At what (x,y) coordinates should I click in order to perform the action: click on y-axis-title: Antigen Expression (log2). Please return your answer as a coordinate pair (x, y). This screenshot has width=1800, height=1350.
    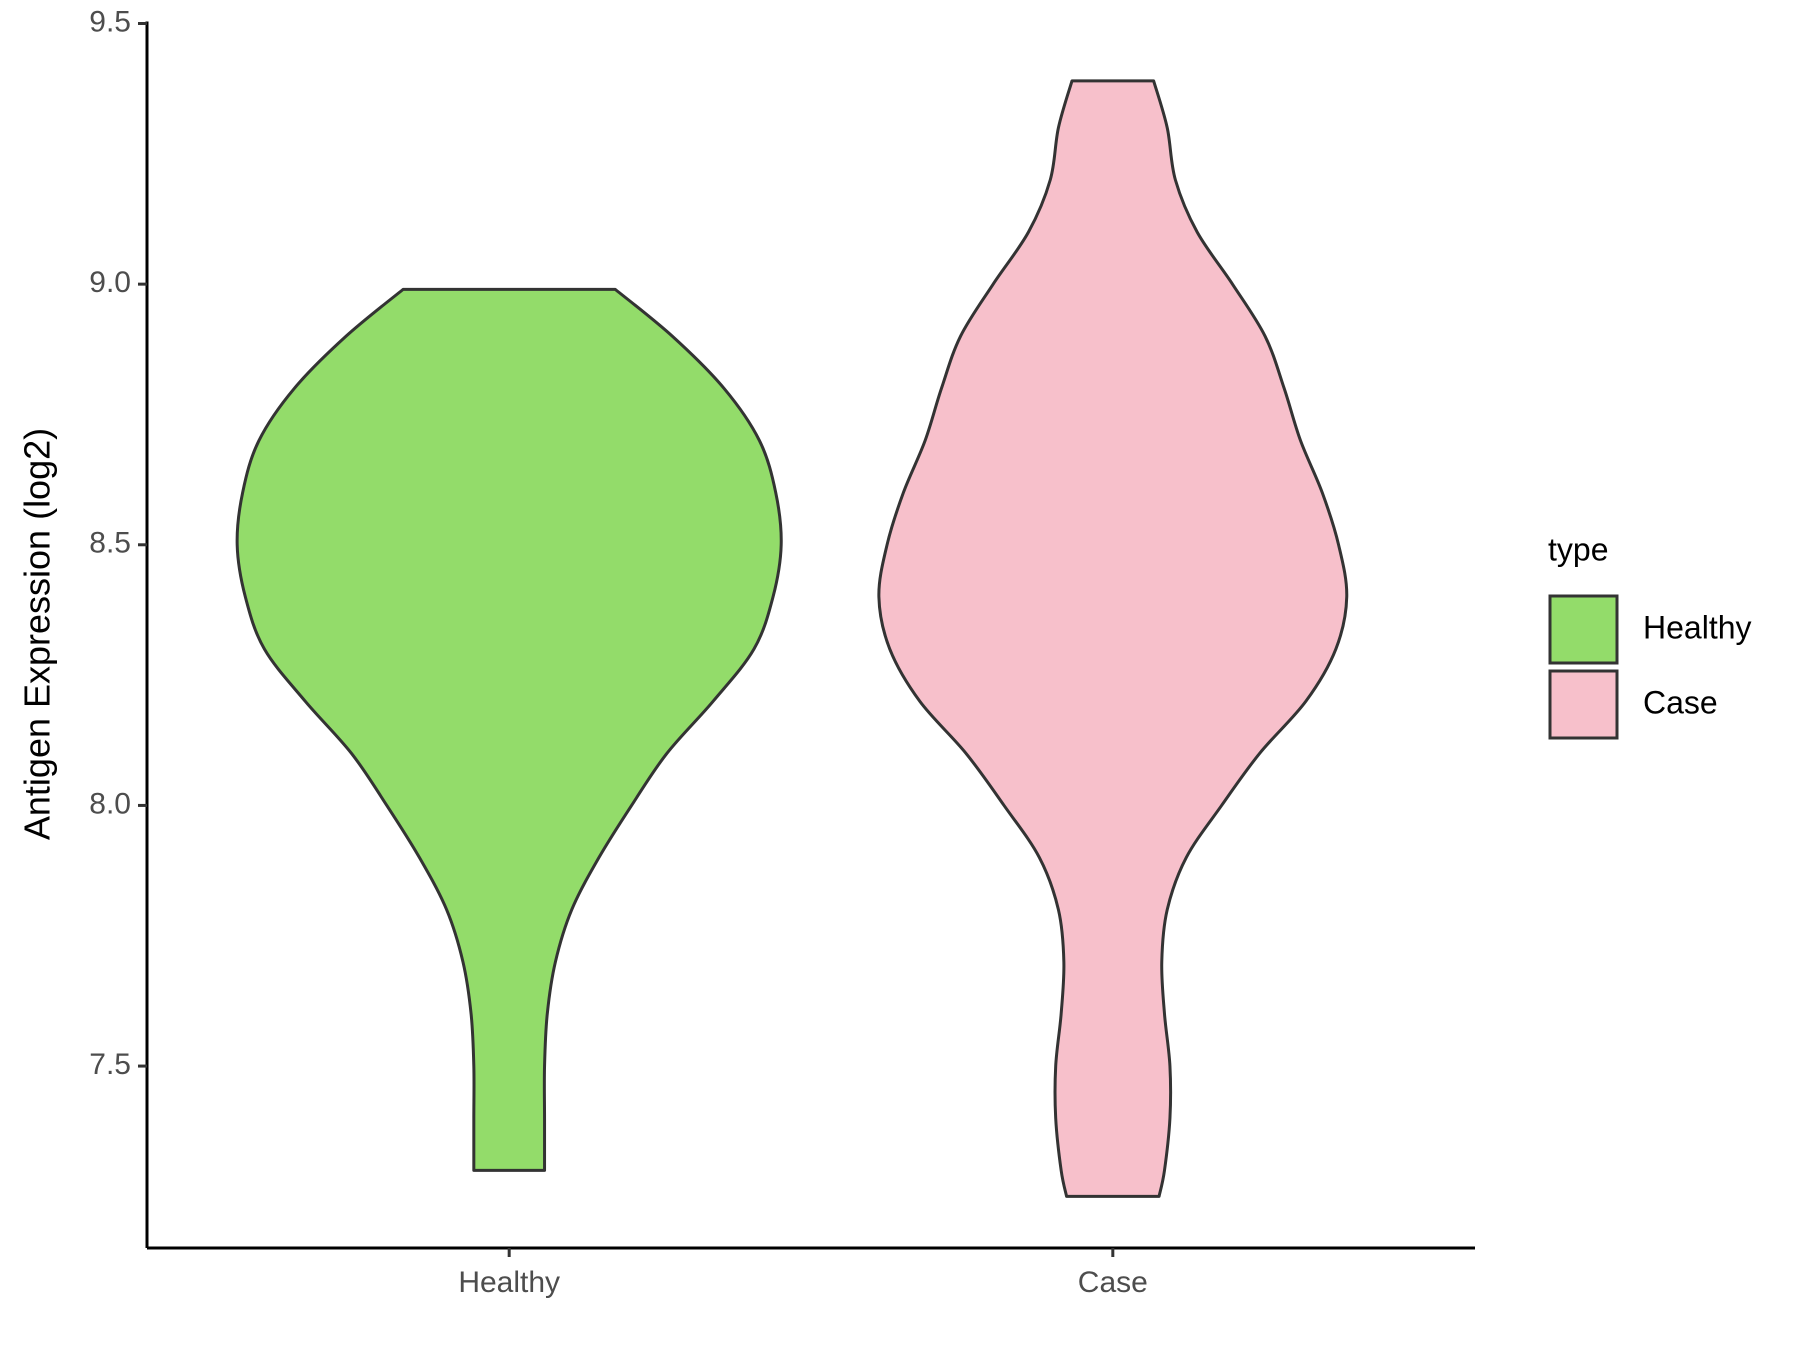
    Looking at the image, I should click on (37, 634).